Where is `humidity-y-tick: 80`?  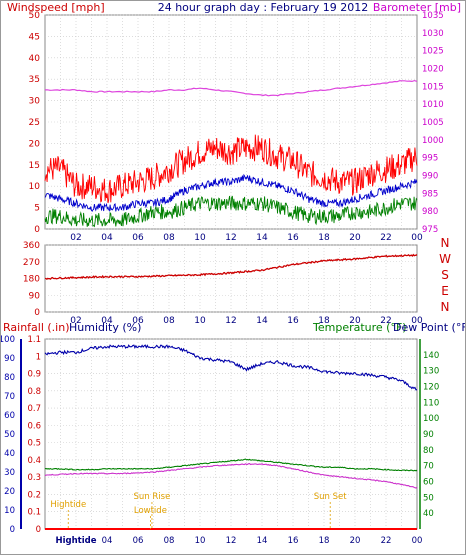 humidity-y-tick: 80 is located at coordinates (9, 378).